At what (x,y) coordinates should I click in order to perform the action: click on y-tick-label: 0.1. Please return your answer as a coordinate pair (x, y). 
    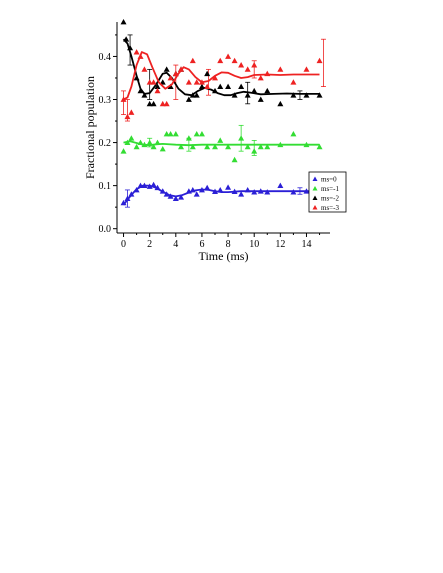
    Looking at the image, I should click on (105, 186).